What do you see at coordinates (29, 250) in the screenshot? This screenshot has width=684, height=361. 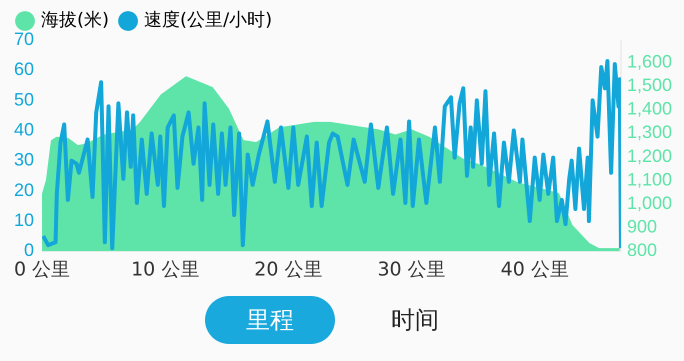 I see `y-tick-label: 0` at bounding box center [29, 250].